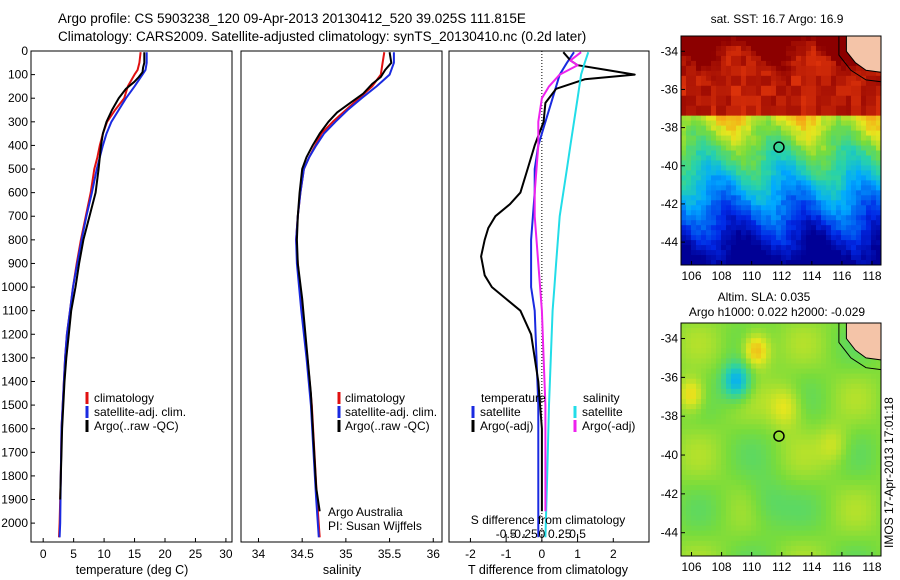 This screenshot has height=580, width=900. I want to click on lon-tick-label: 106, so click(692, 276).